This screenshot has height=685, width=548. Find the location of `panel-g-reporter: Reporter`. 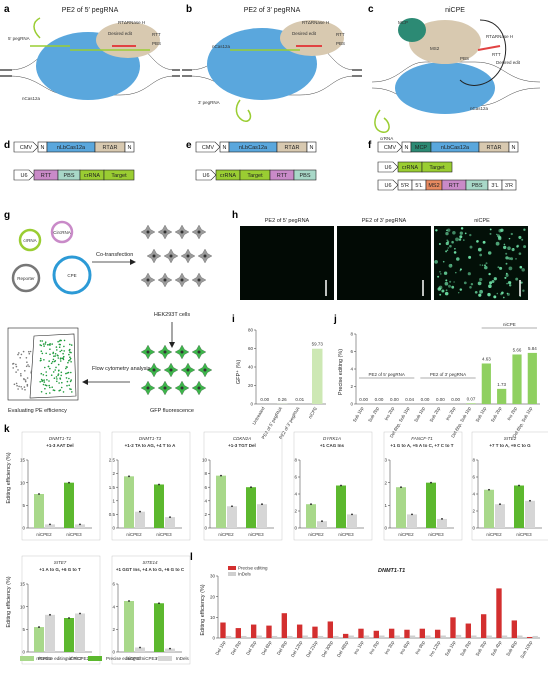

panel-g-reporter: Reporter is located at coordinates (26, 278).